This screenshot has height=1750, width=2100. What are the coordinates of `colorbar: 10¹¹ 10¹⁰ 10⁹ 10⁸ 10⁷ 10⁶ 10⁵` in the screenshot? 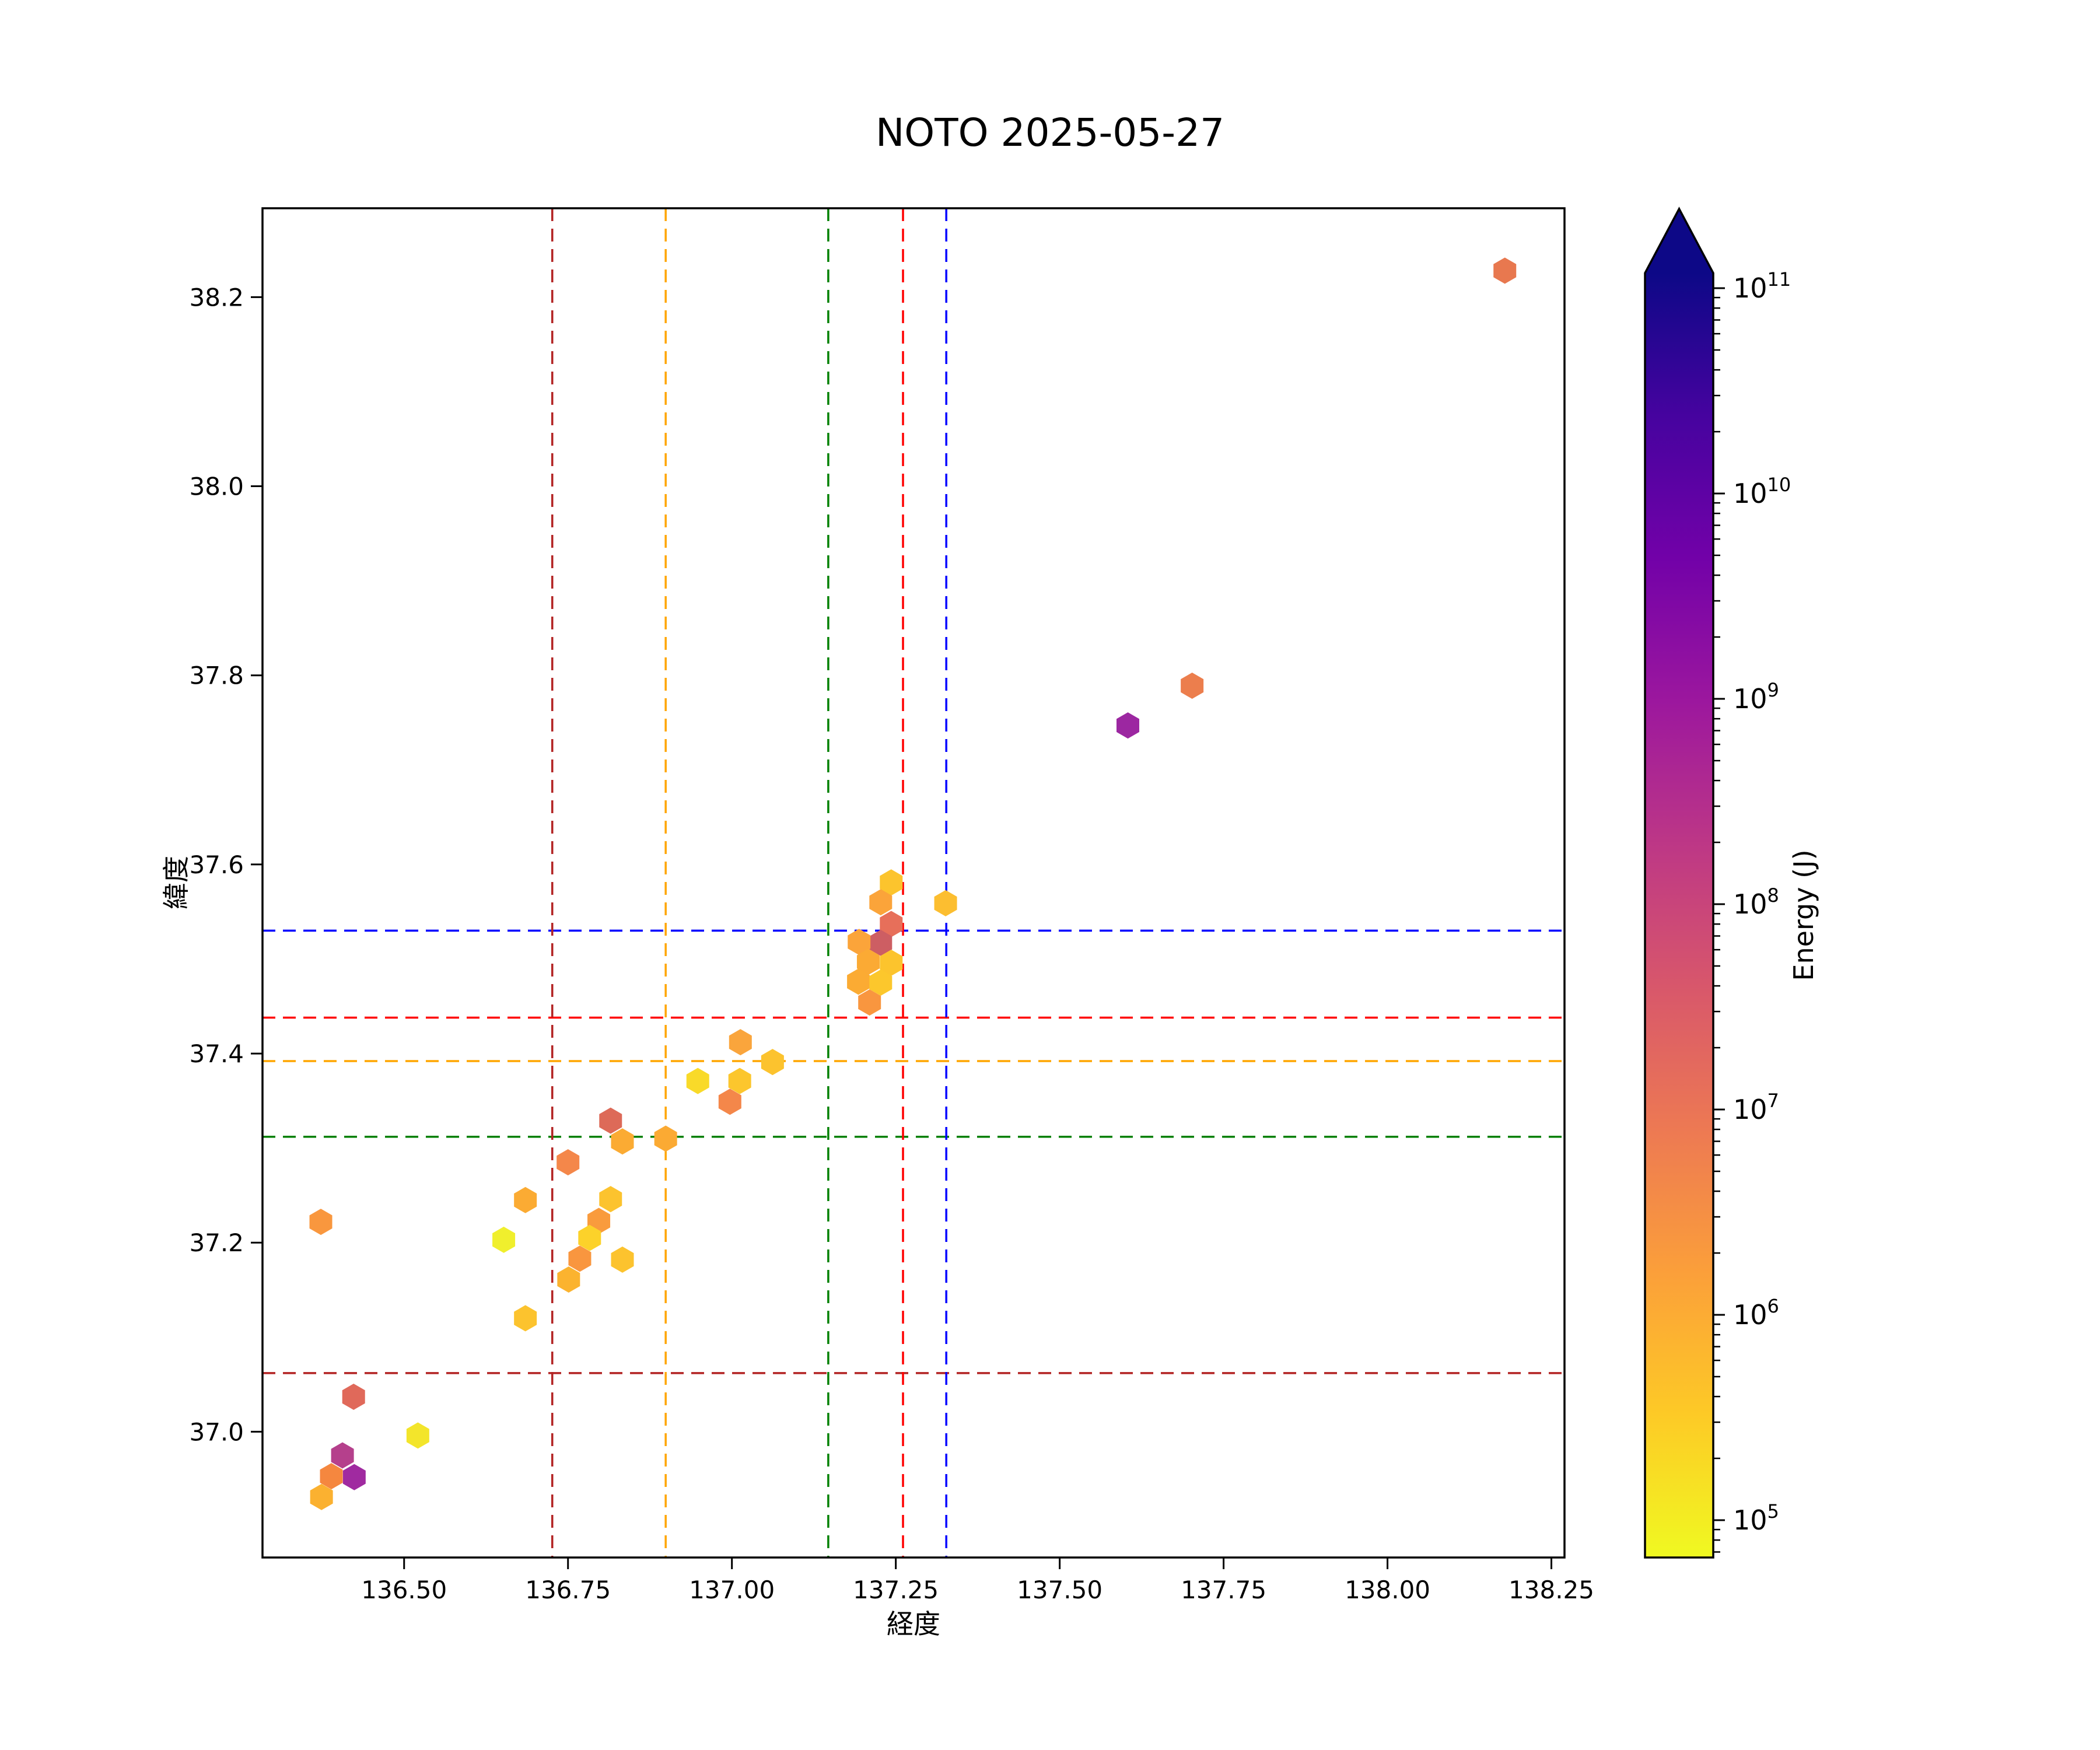 It's located at (1717, 882).